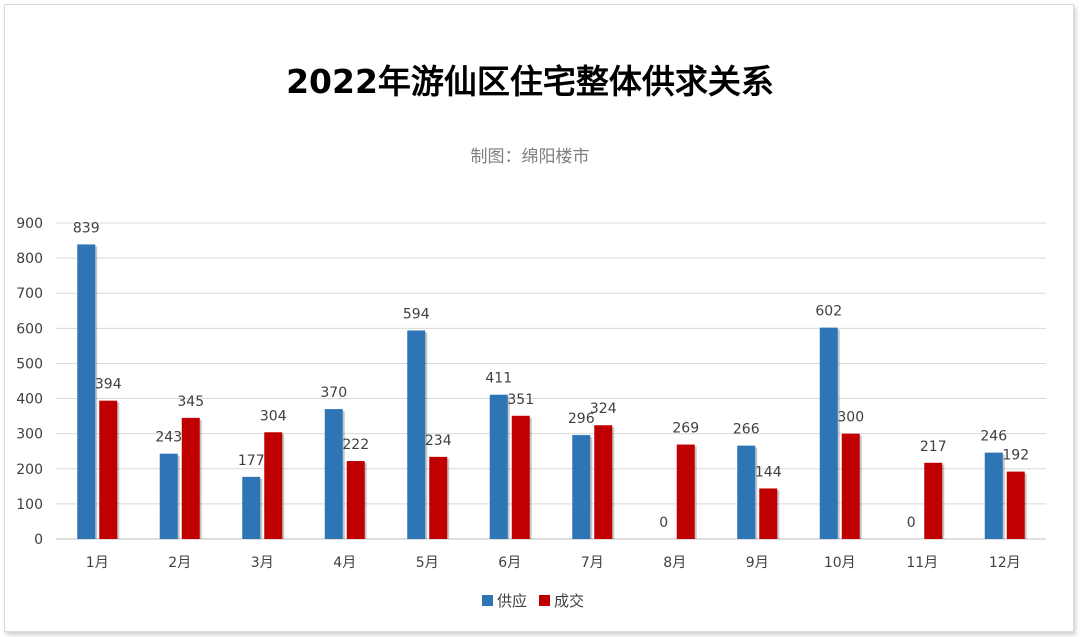 Image resolution: width=1080 pixels, height=637 pixels. I want to click on x-tick-label: 11月, so click(922, 563).